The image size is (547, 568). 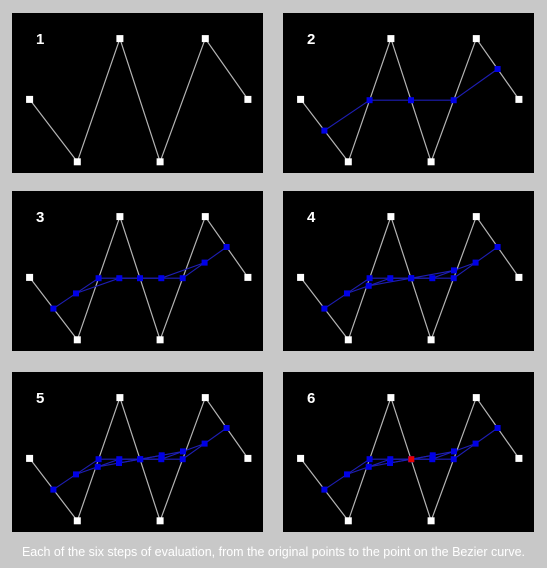 I want to click on step-panel-6: 6, so click(x=408, y=452).